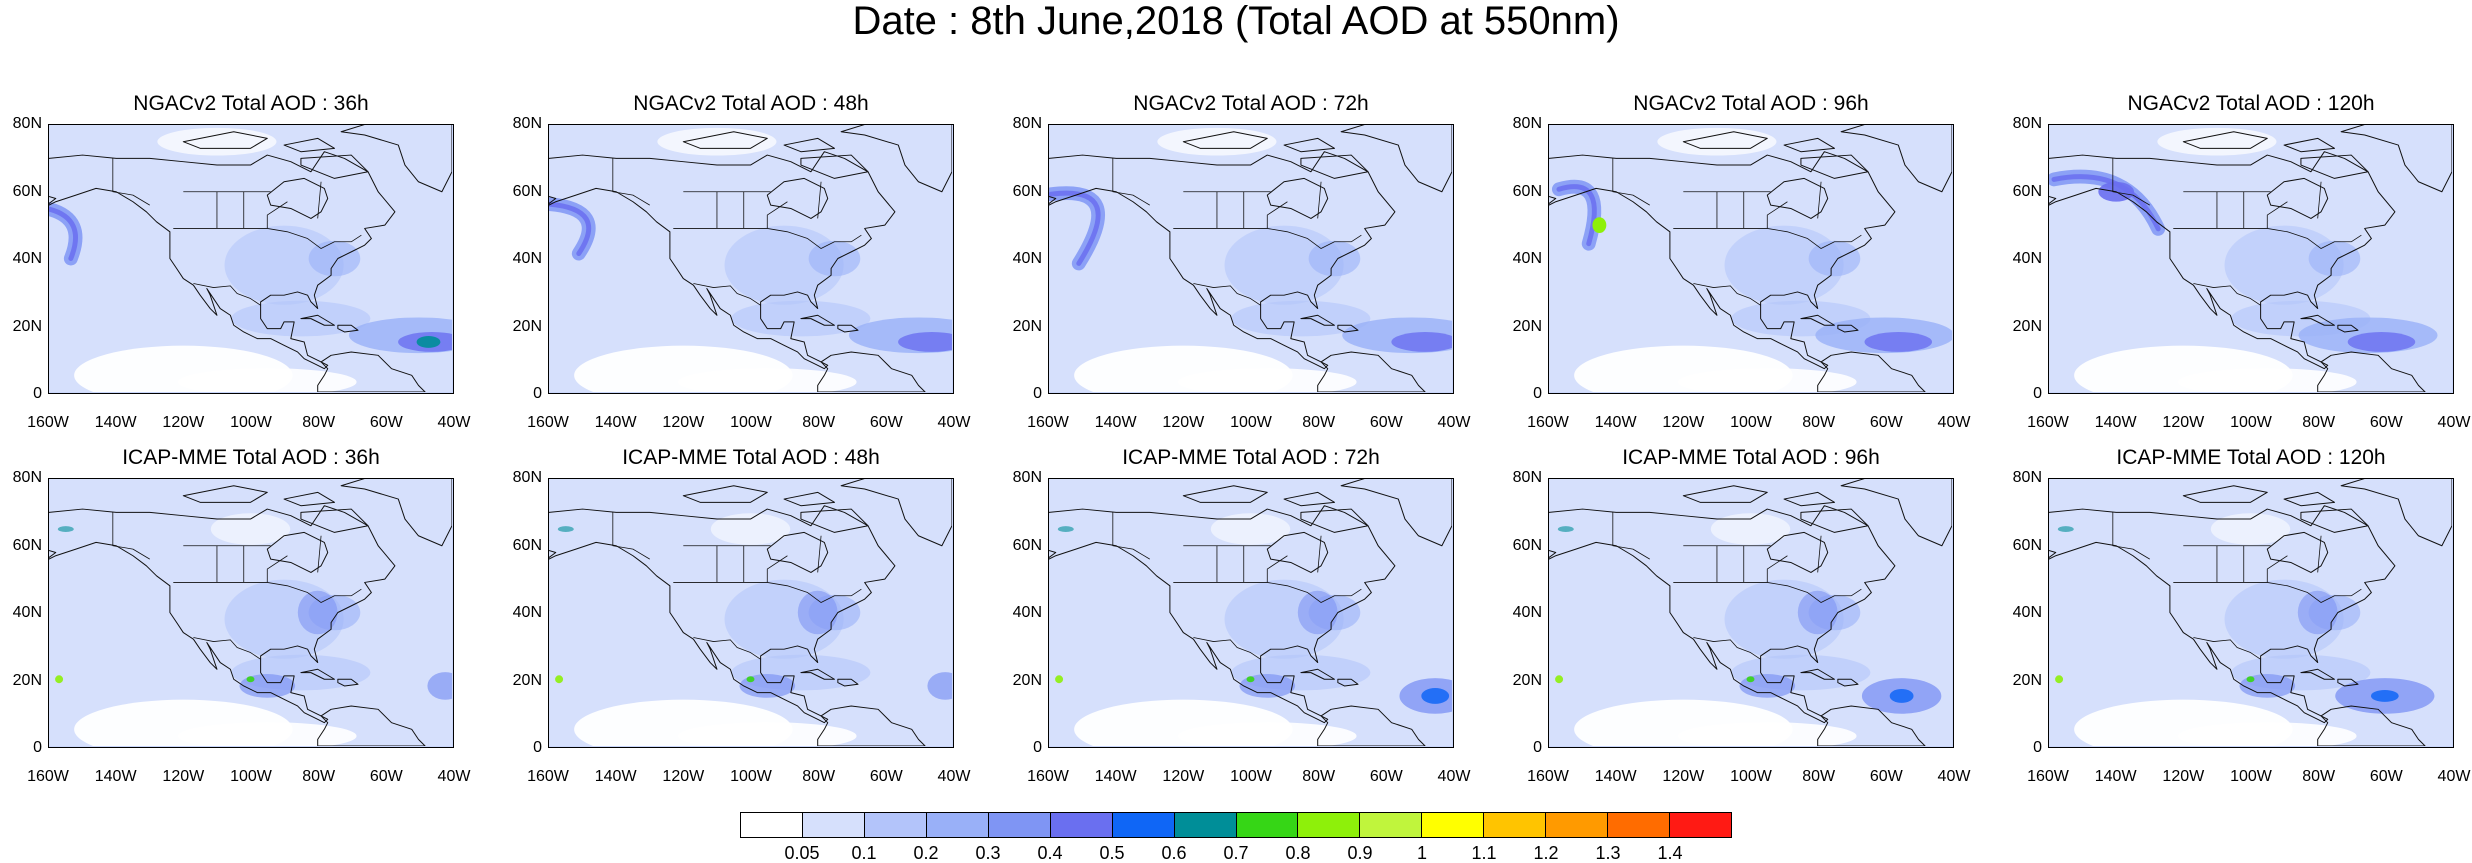  I want to click on colorbar-tick-label: 1.2, so click(1546, 853).